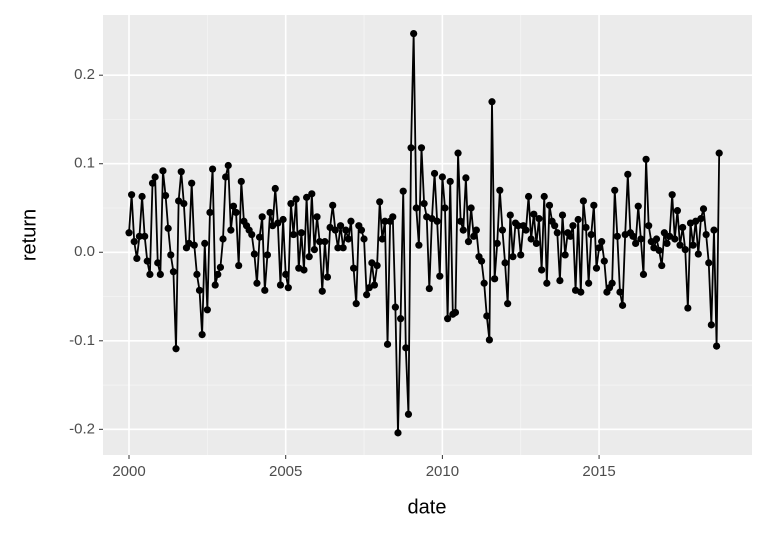  Describe the element at coordinates (128, 471) in the screenshot. I see `x-tick-label: 2000` at that location.